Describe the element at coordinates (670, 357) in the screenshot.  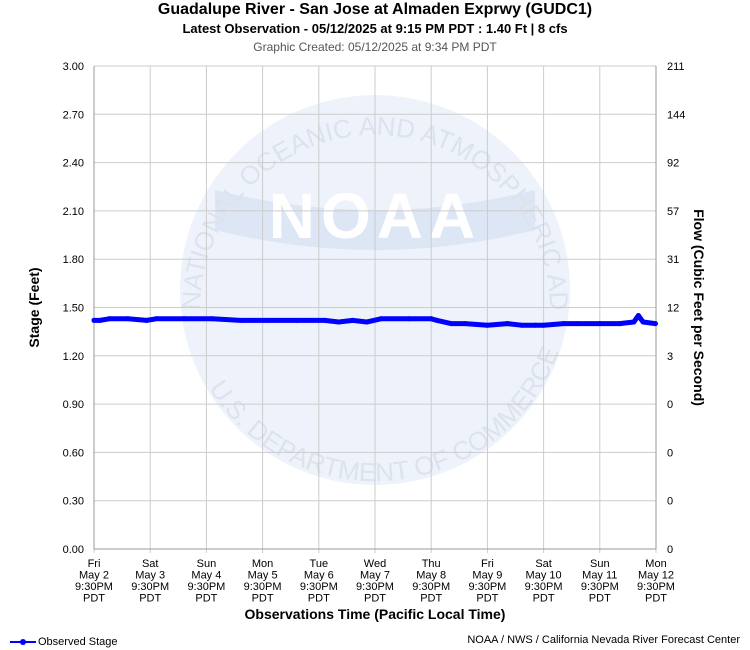
I see `y2-tick-label: 3` at that location.